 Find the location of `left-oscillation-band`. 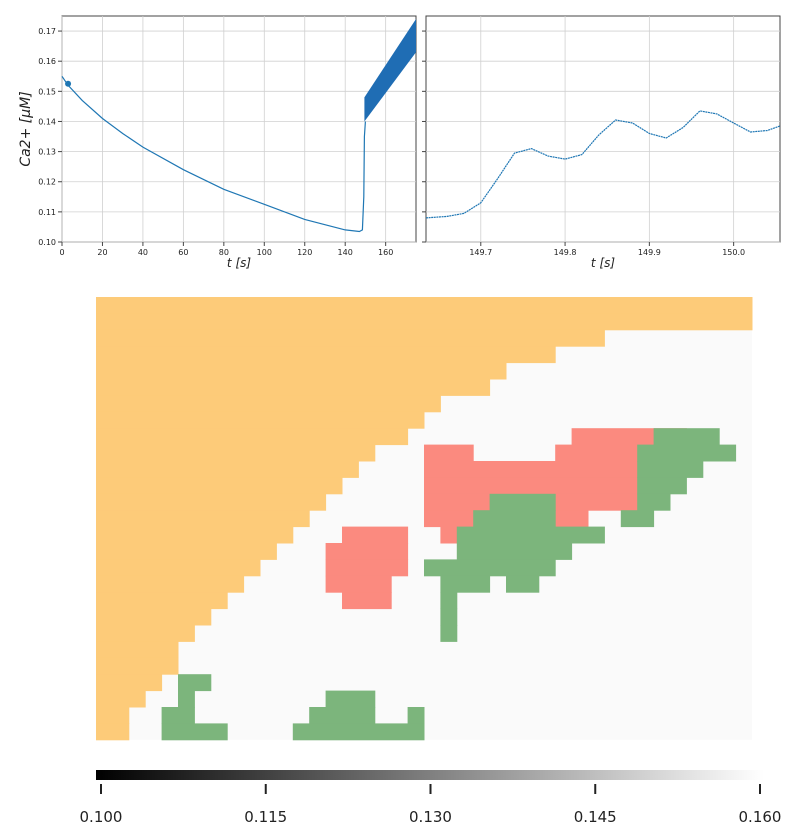

left-oscillation-band is located at coordinates (390, 70).